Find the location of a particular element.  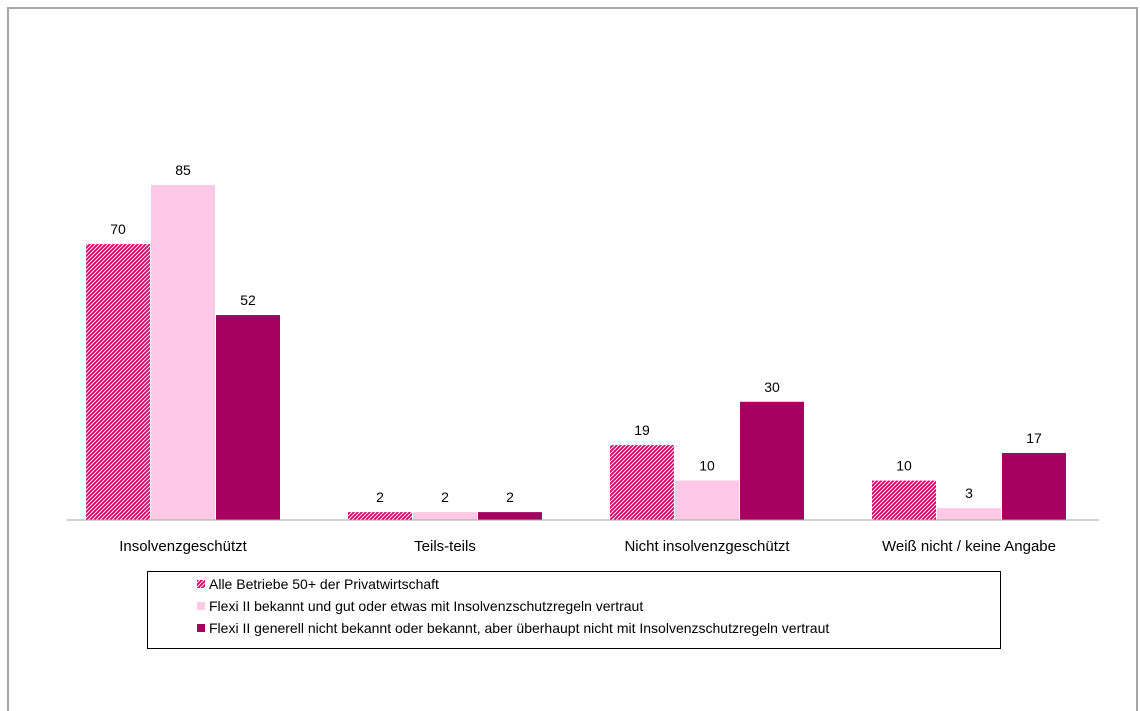

value-label-series1-cat1: 70 is located at coordinates (118, 229).